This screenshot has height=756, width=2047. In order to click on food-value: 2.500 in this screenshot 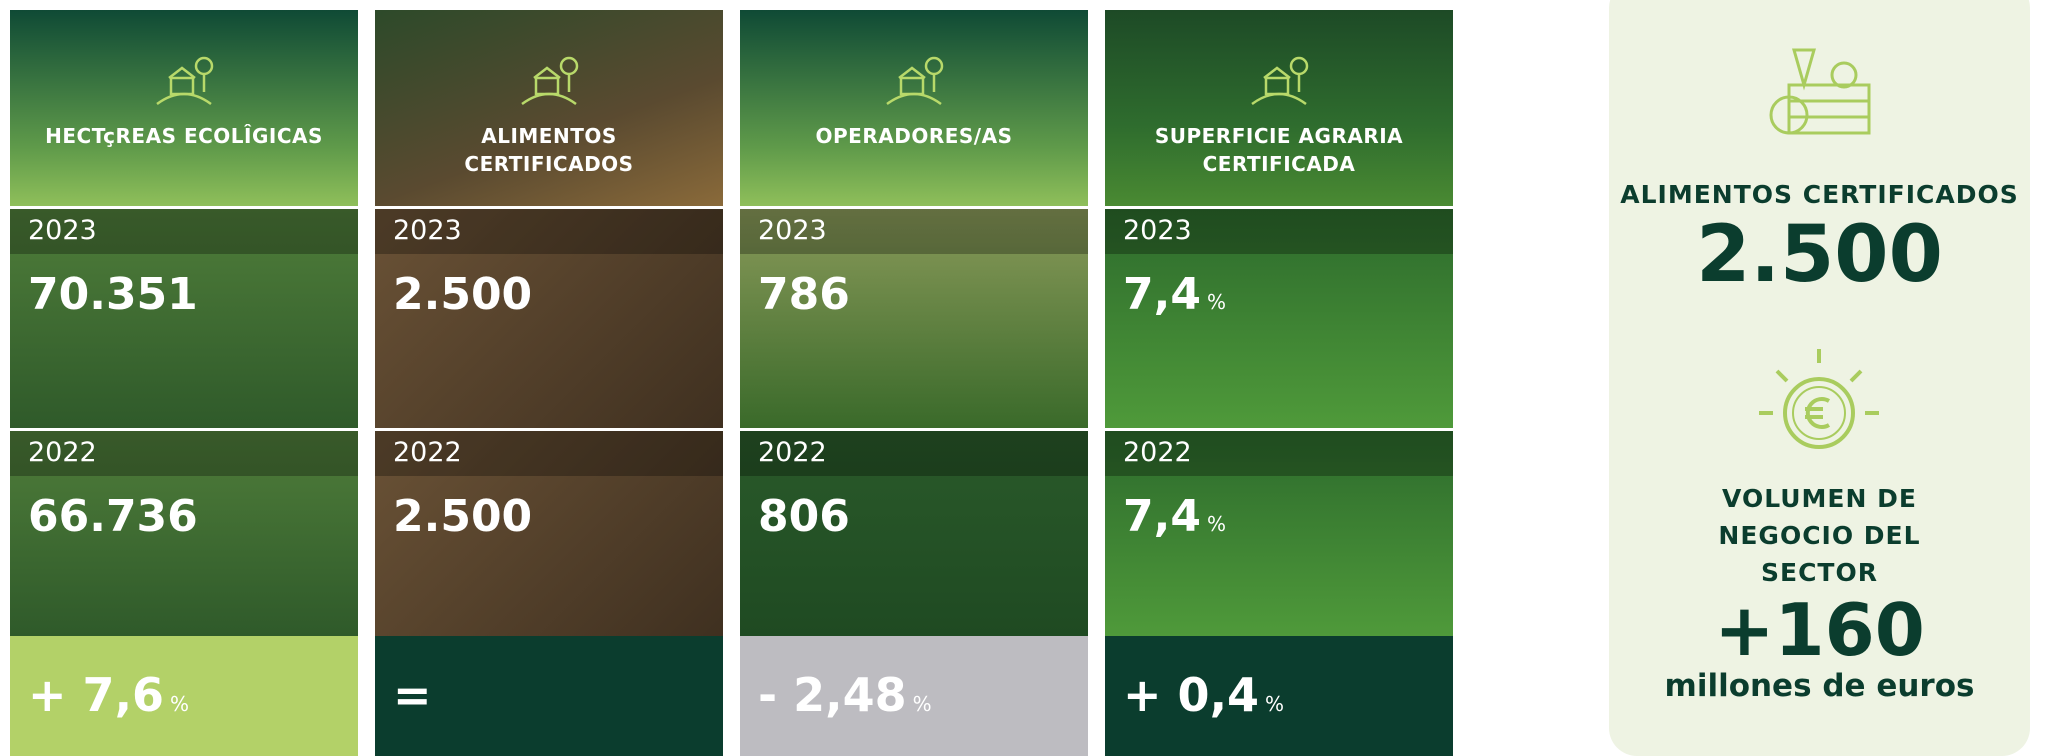, I will do `click(1819, 255)`.